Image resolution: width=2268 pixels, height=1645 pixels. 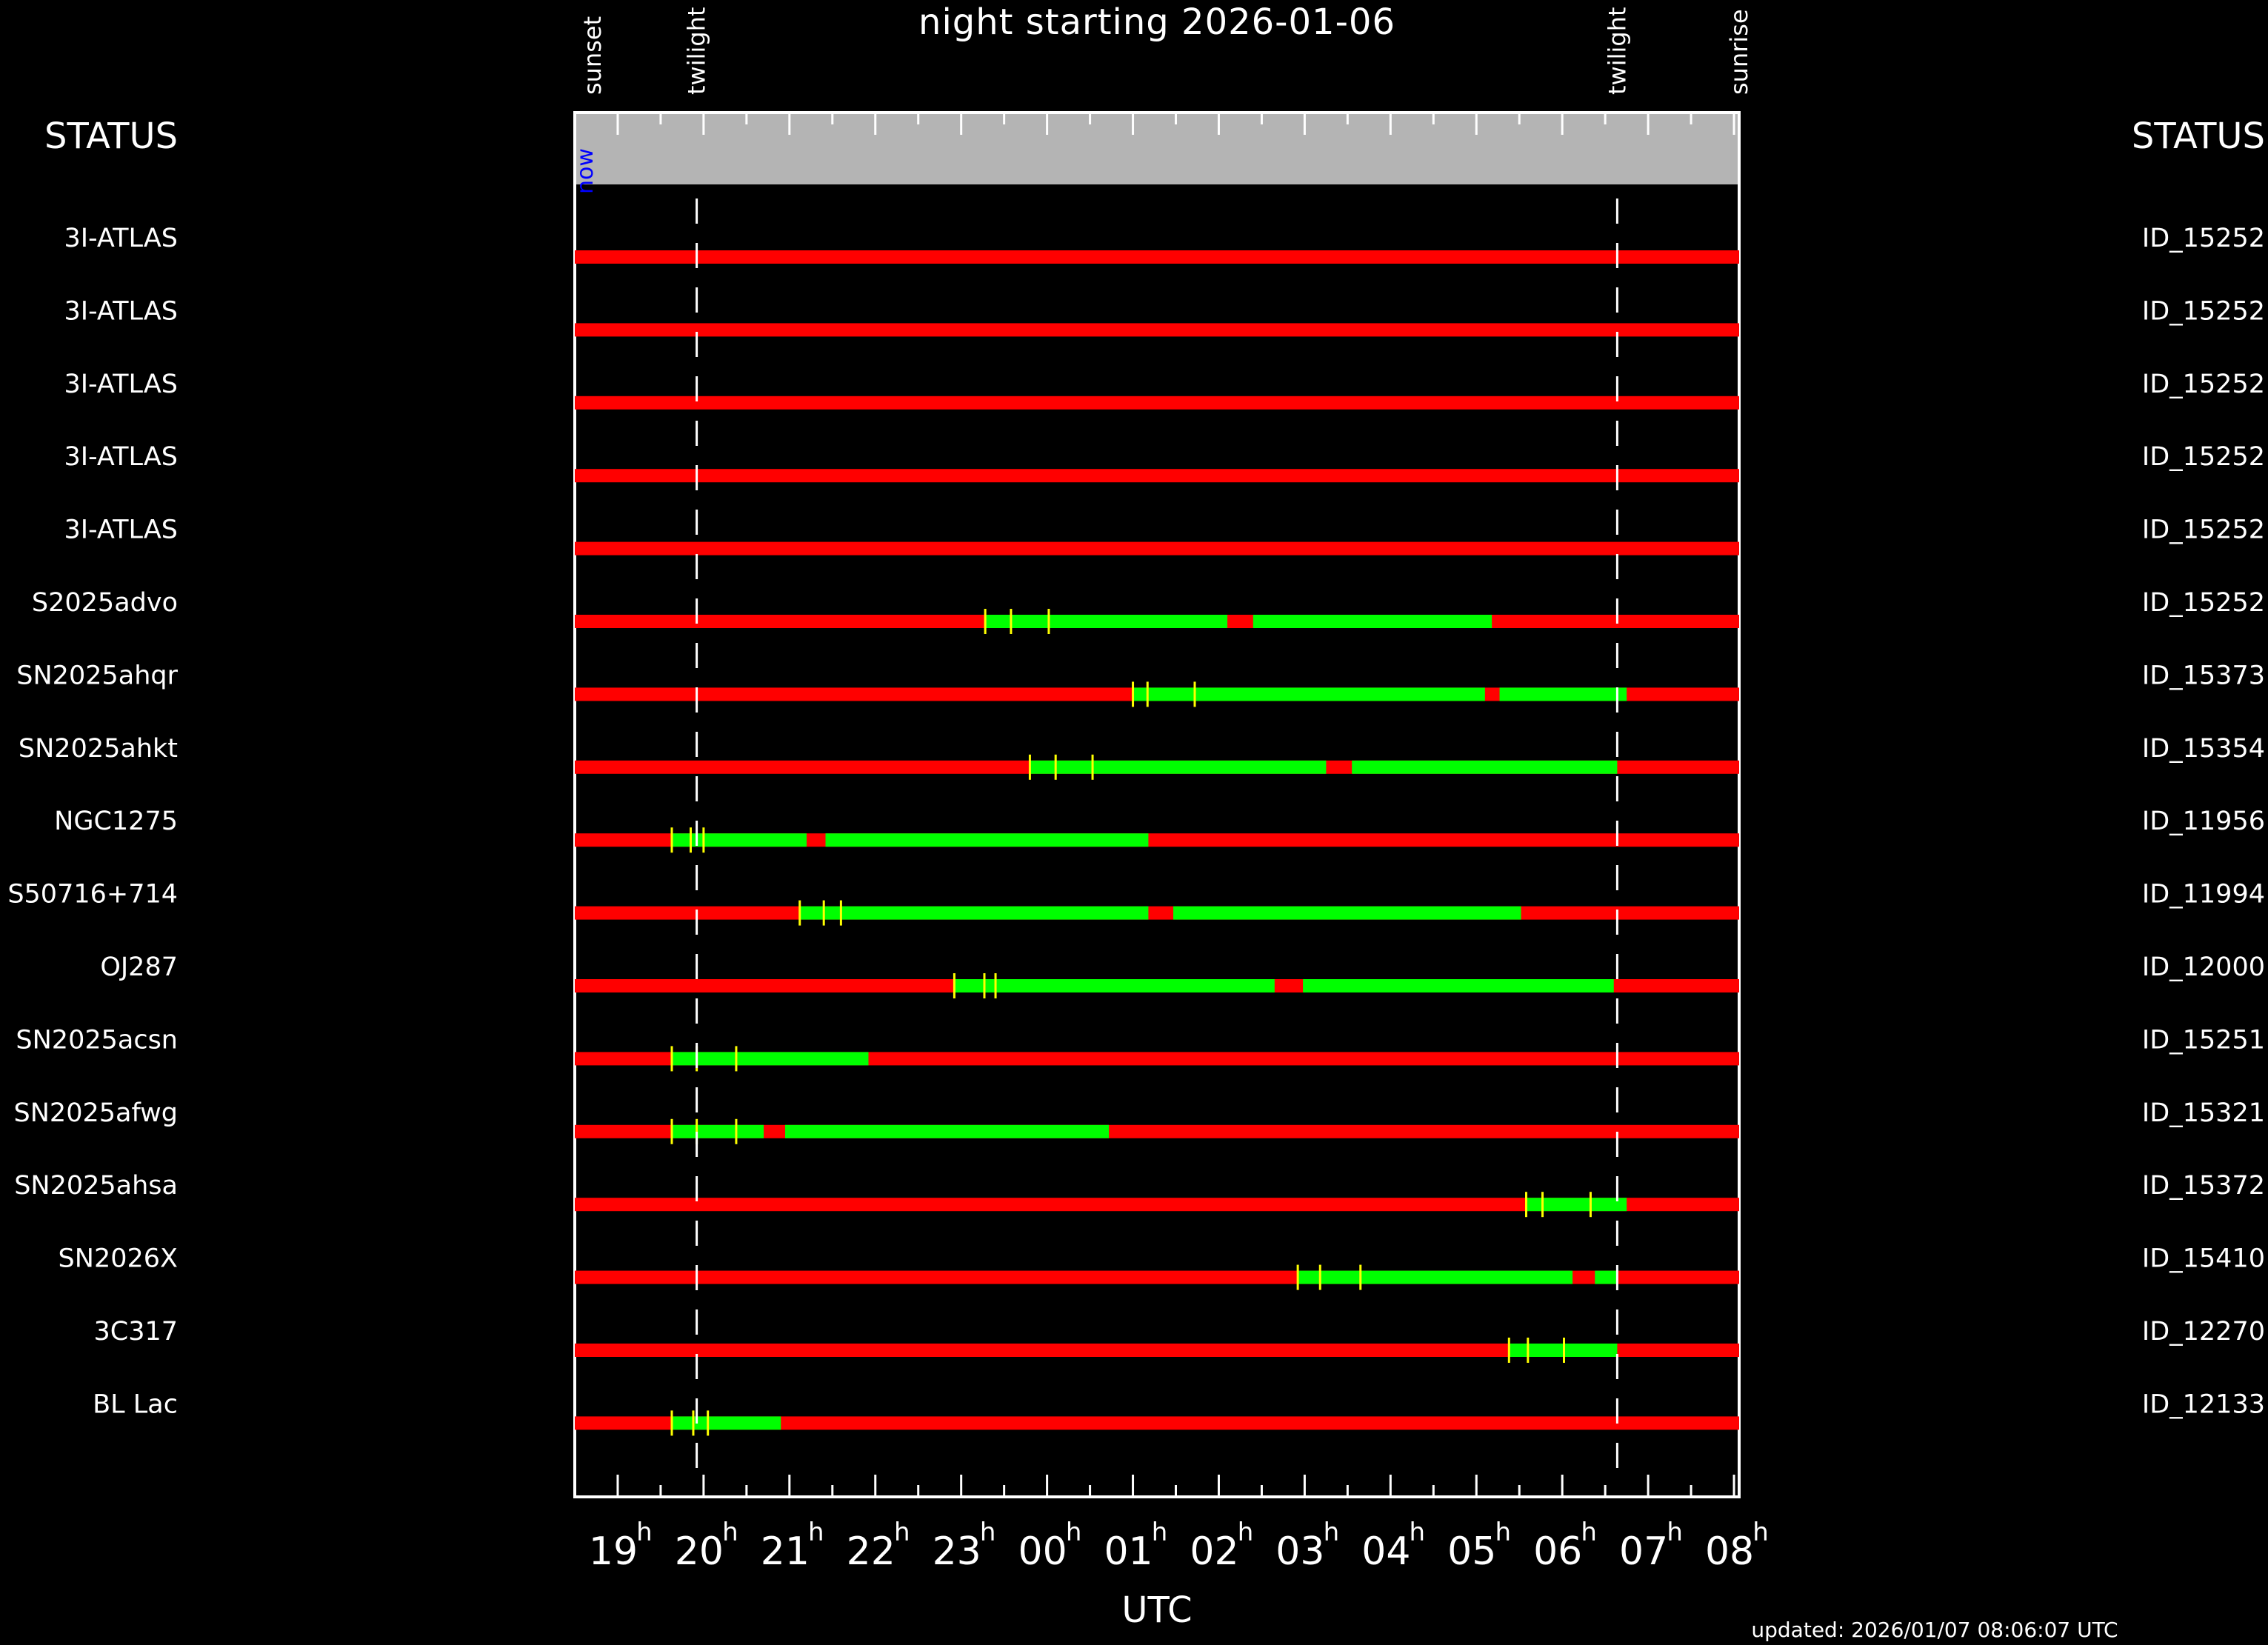 I want to click on status-header-band, so click(x=1157, y=148).